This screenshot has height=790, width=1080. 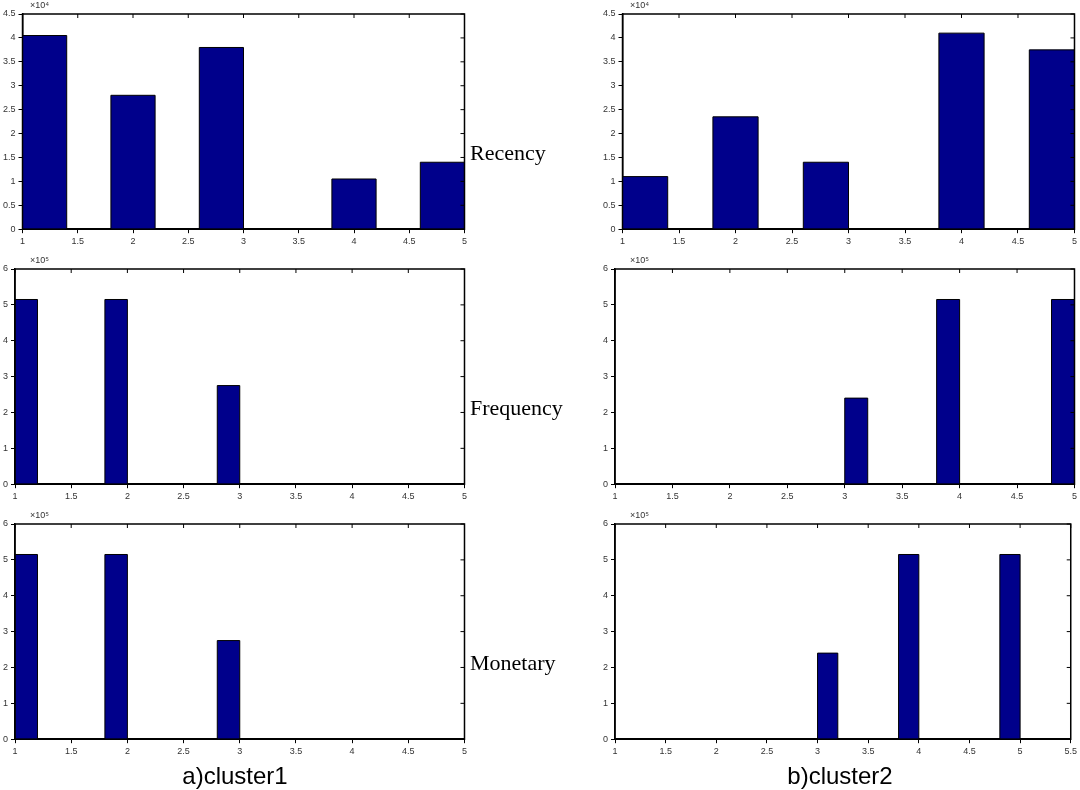 I want to click on y-axis-title: Recency, so click(x=508, y=153).